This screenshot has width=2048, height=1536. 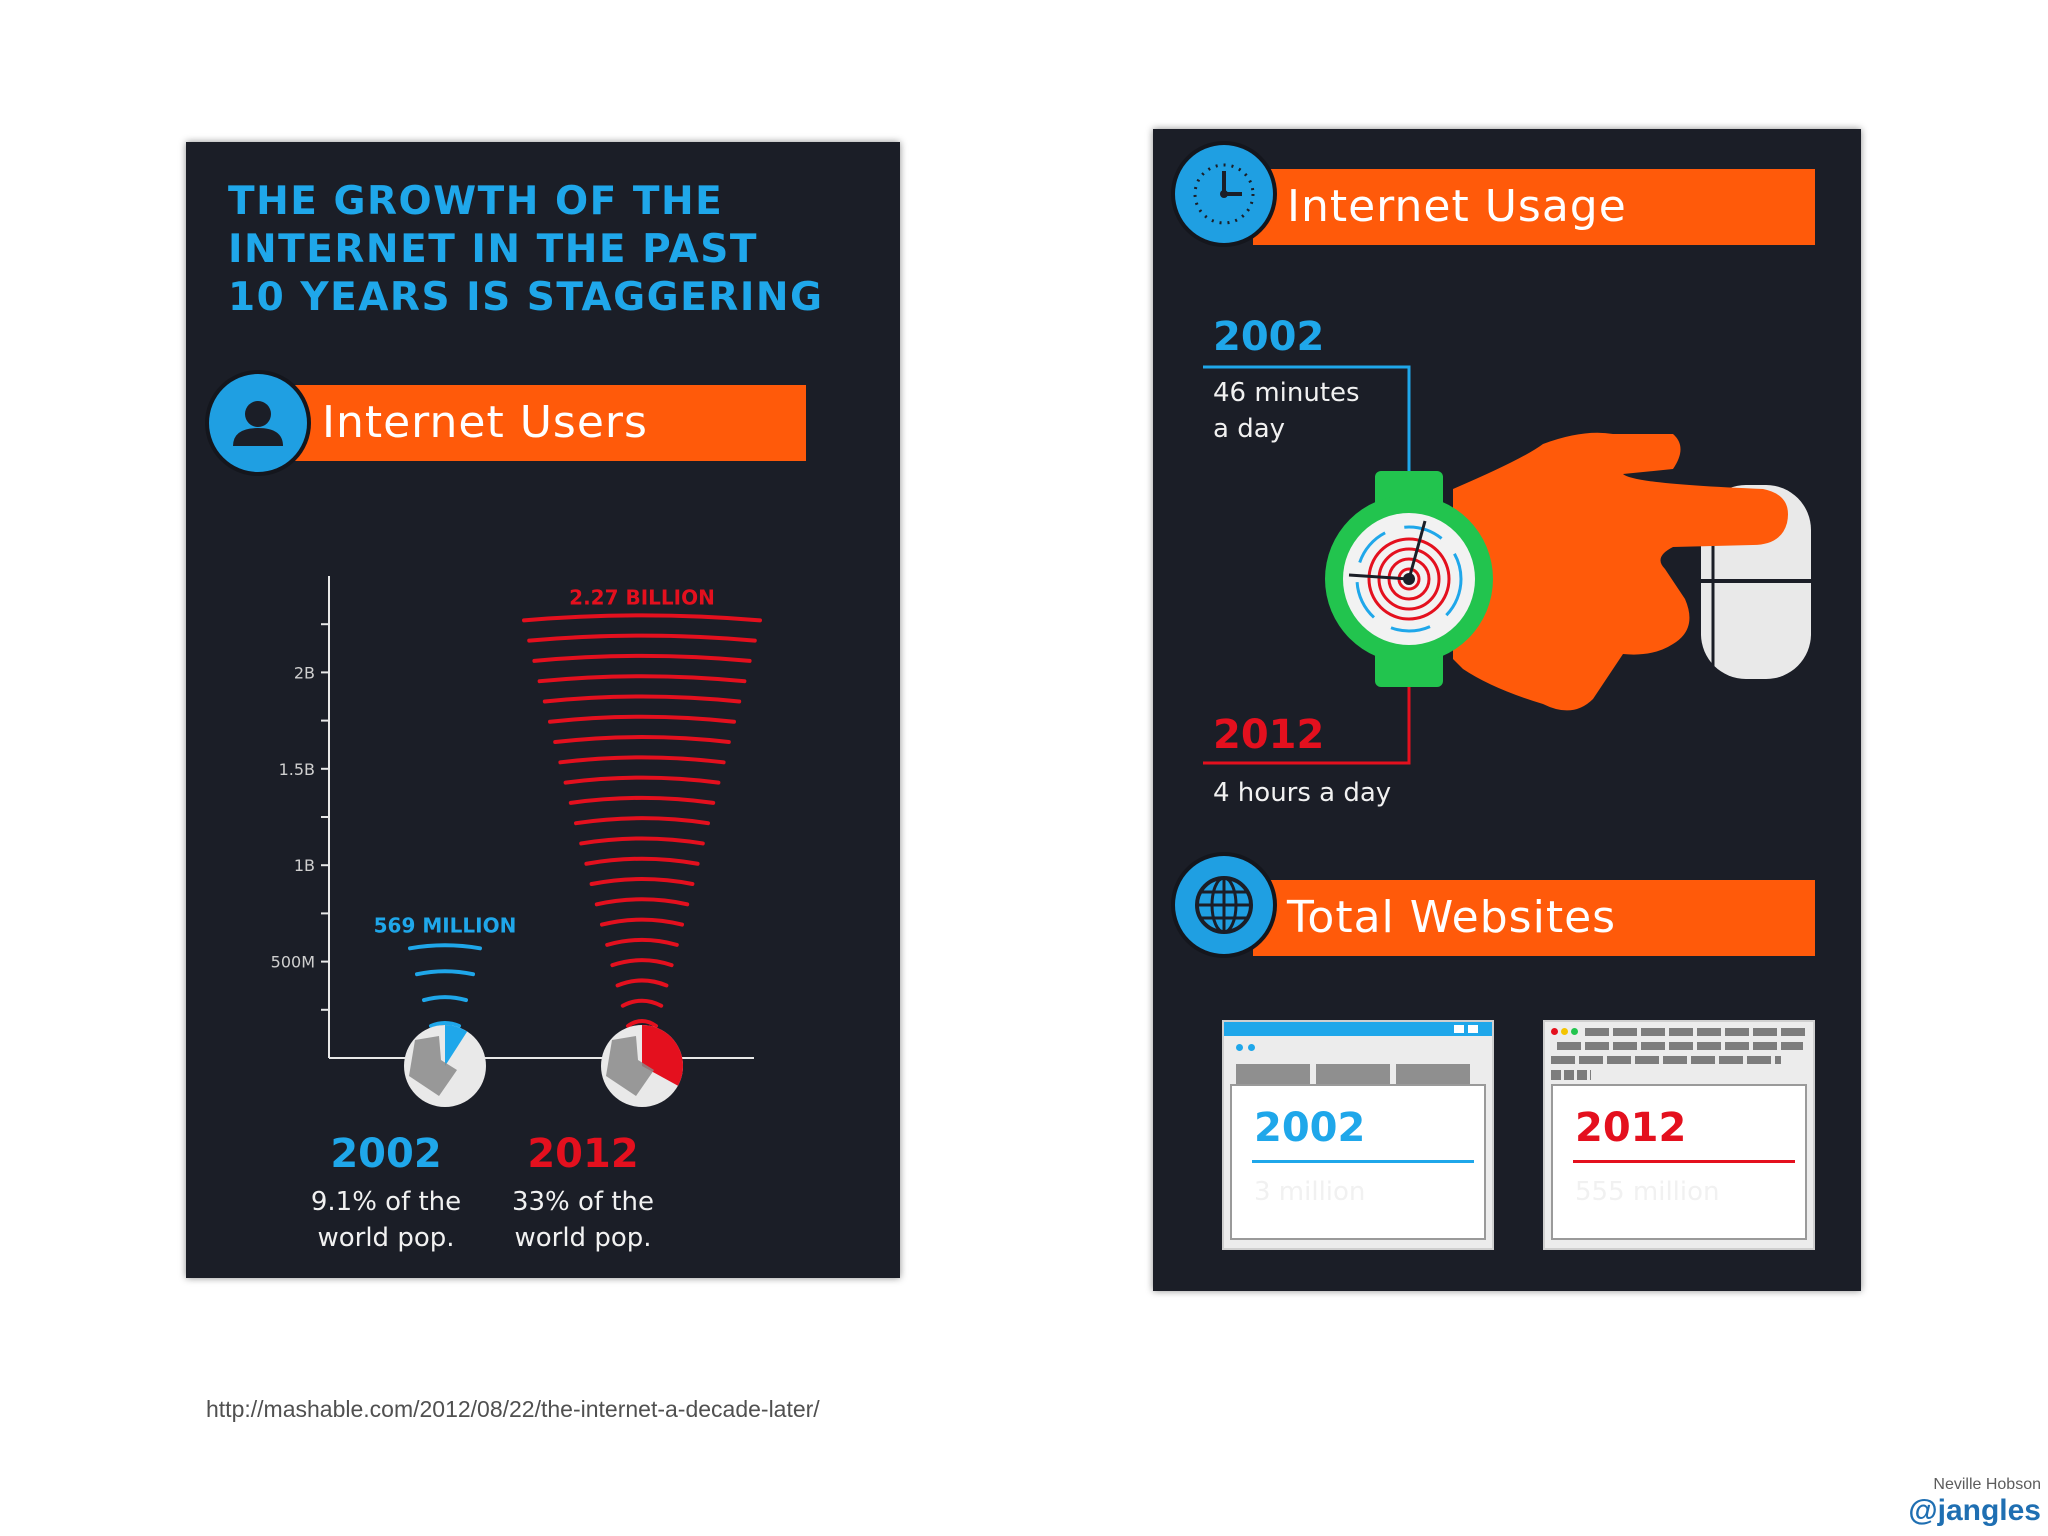 What do you see at coordinates (1224, 194) in the screenshot?
I see `clock-icon` at bounding box center [1224, 194].